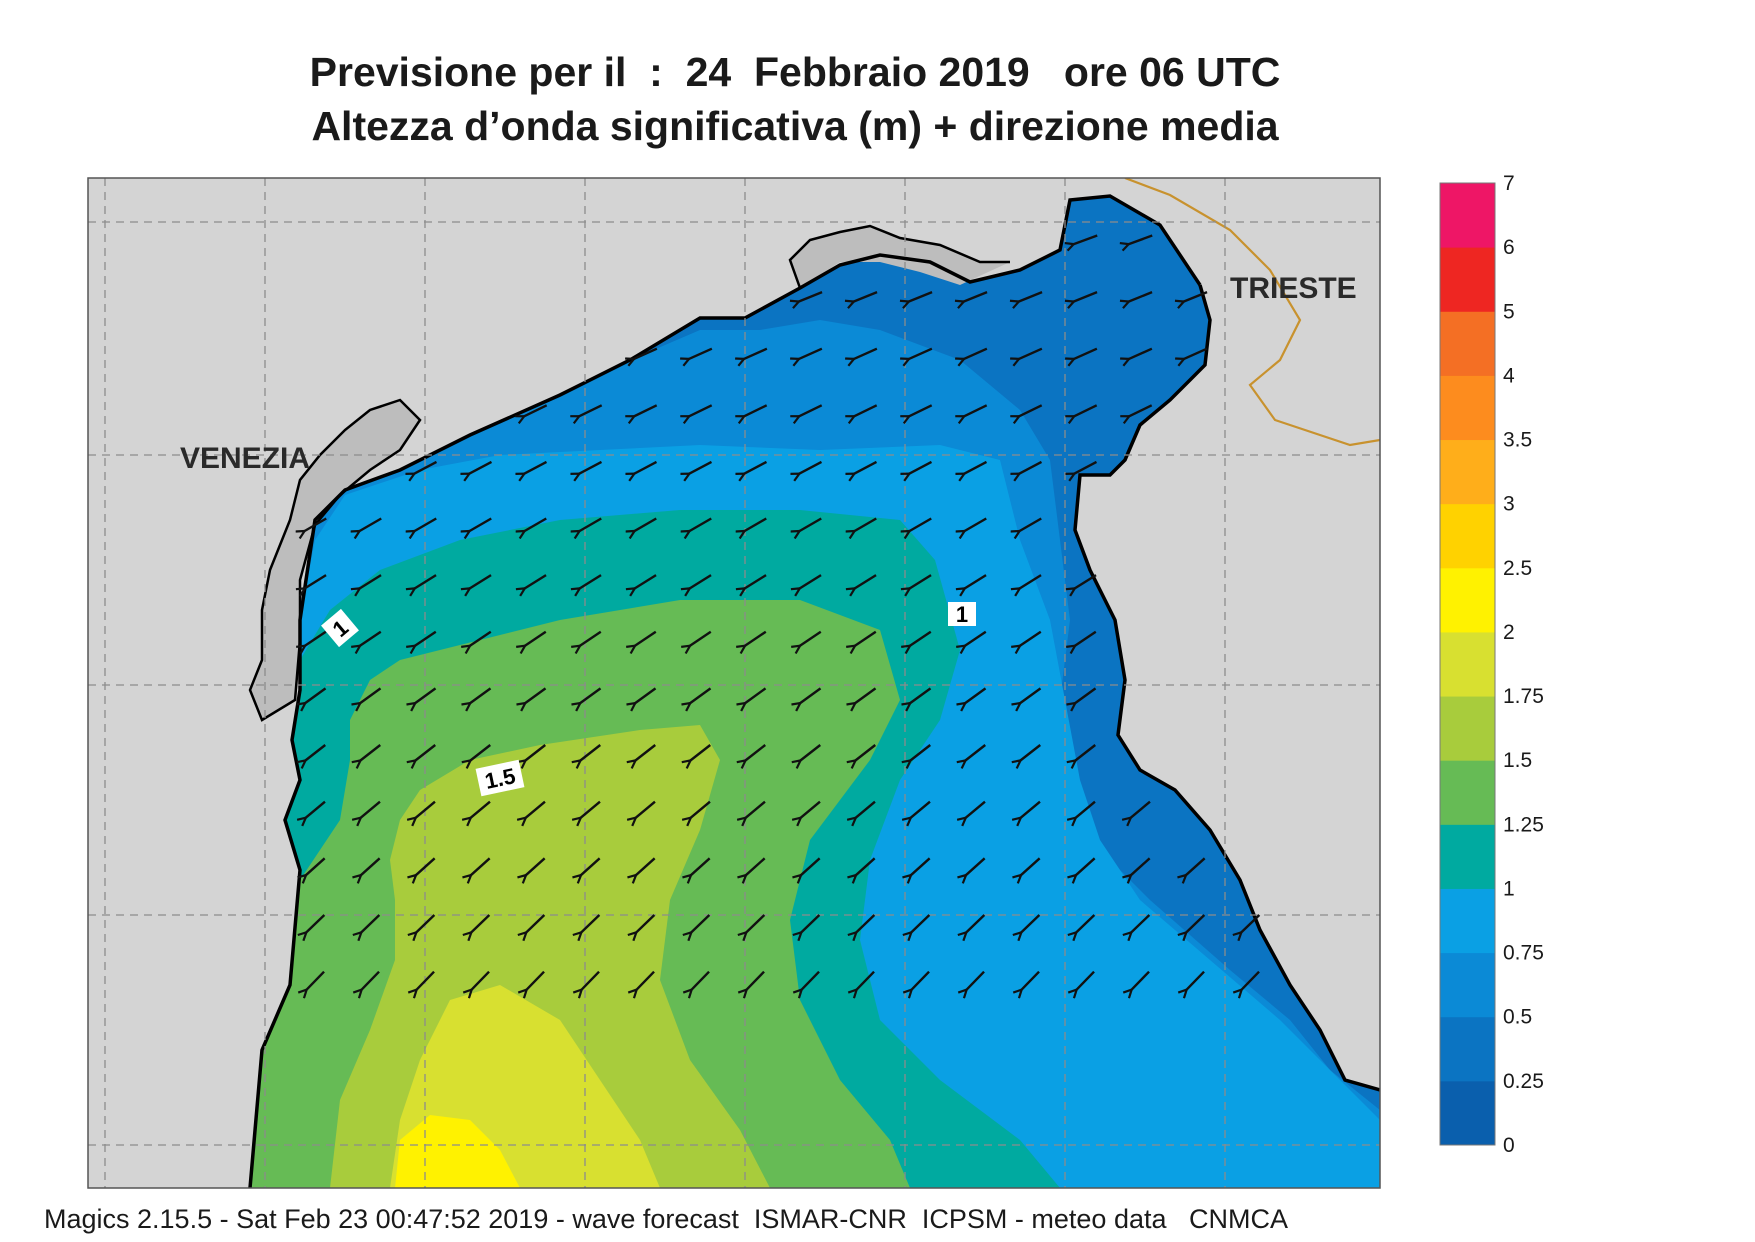  What do you see at coordinates (1509, 1145) in the screenshot?
I see `colorbar-tick-label: 0` at bounding box center [1509, 1145].